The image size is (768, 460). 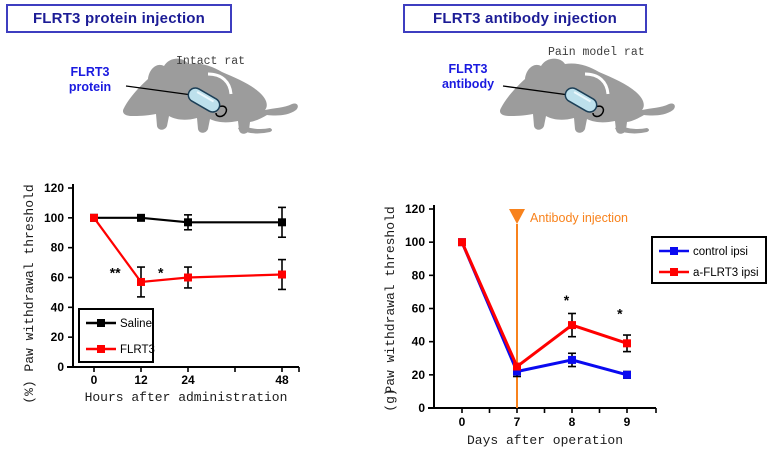 I want to click on series-FLRT3, so click(x=188, y=255).